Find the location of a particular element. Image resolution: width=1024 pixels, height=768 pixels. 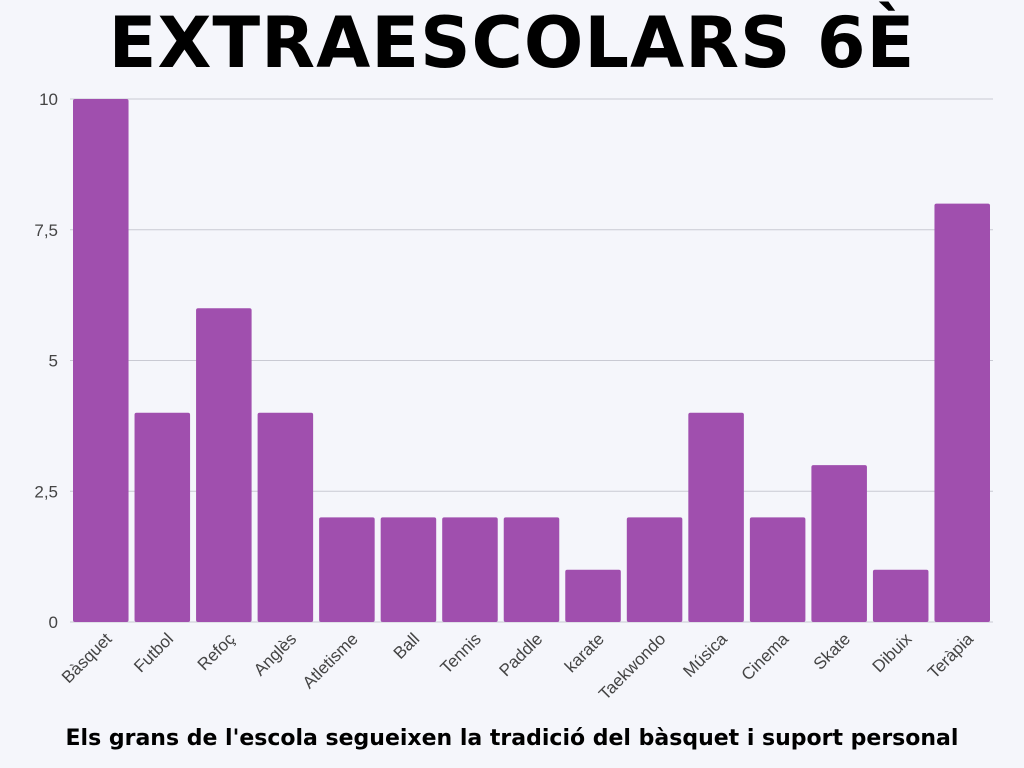

x-tick-label: Ball is located at coordinates (406, 645).